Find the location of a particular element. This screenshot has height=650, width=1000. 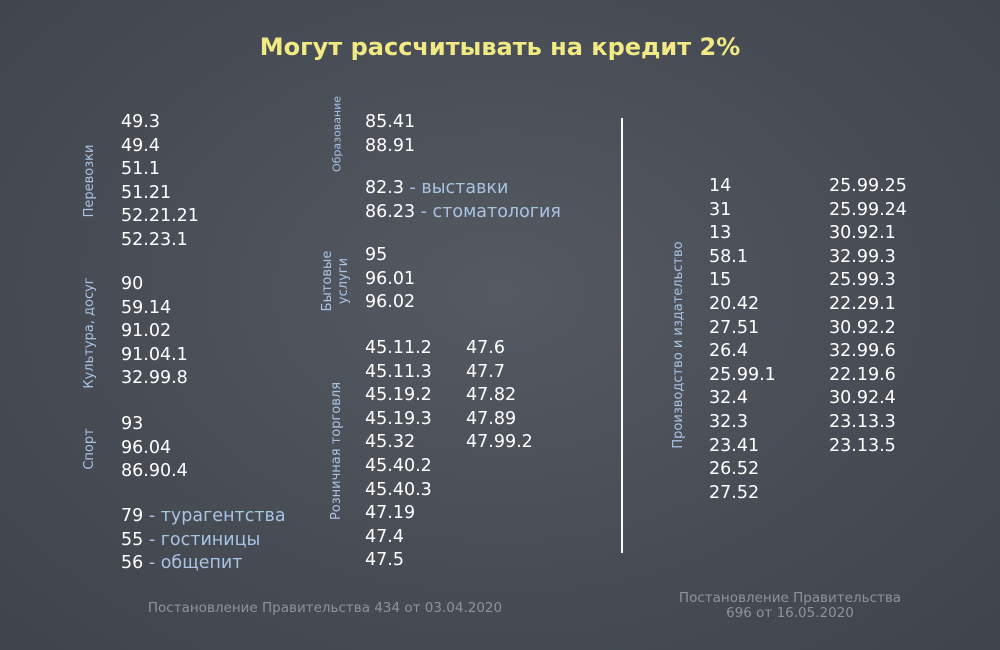

code-item: 91.04.1 is located at coordinates (154, 354).